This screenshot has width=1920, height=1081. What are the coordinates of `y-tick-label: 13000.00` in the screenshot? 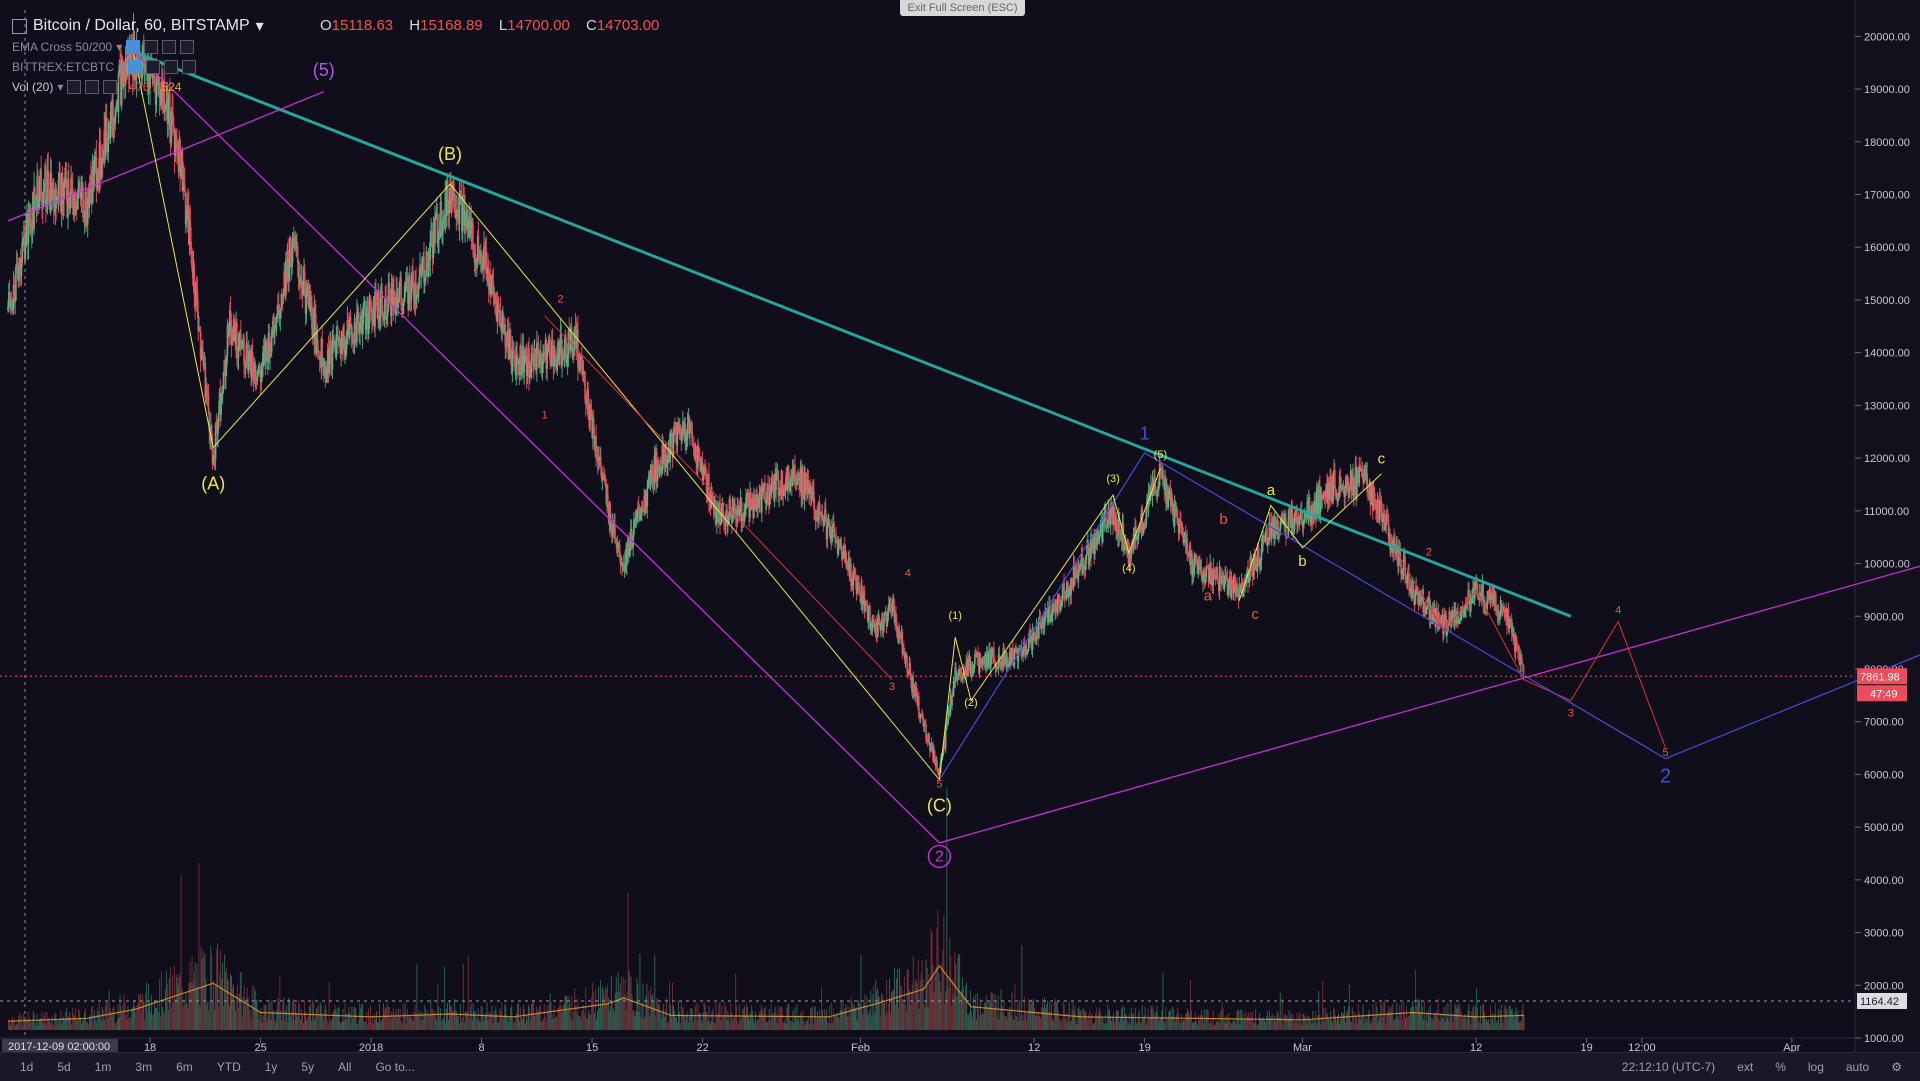 It's located at (1887, 406).